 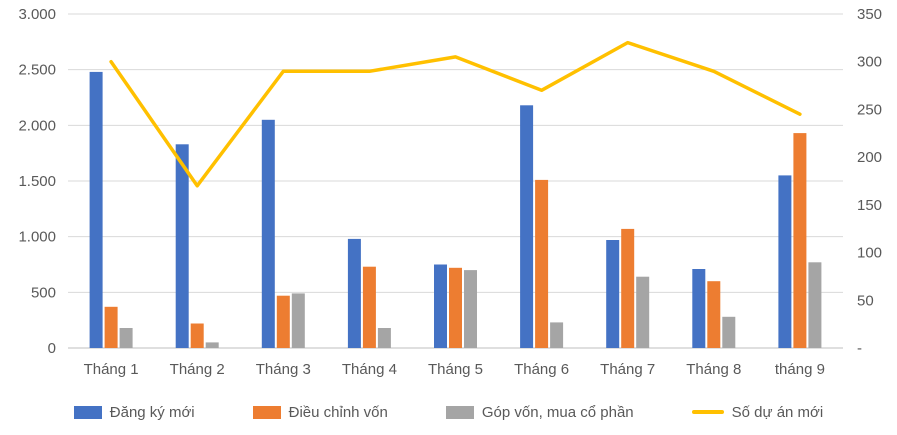 What do you see at coordinates (197, 335) in the screenshot?
I see `bar-series1-cat1` at bounding box center [197, 335].